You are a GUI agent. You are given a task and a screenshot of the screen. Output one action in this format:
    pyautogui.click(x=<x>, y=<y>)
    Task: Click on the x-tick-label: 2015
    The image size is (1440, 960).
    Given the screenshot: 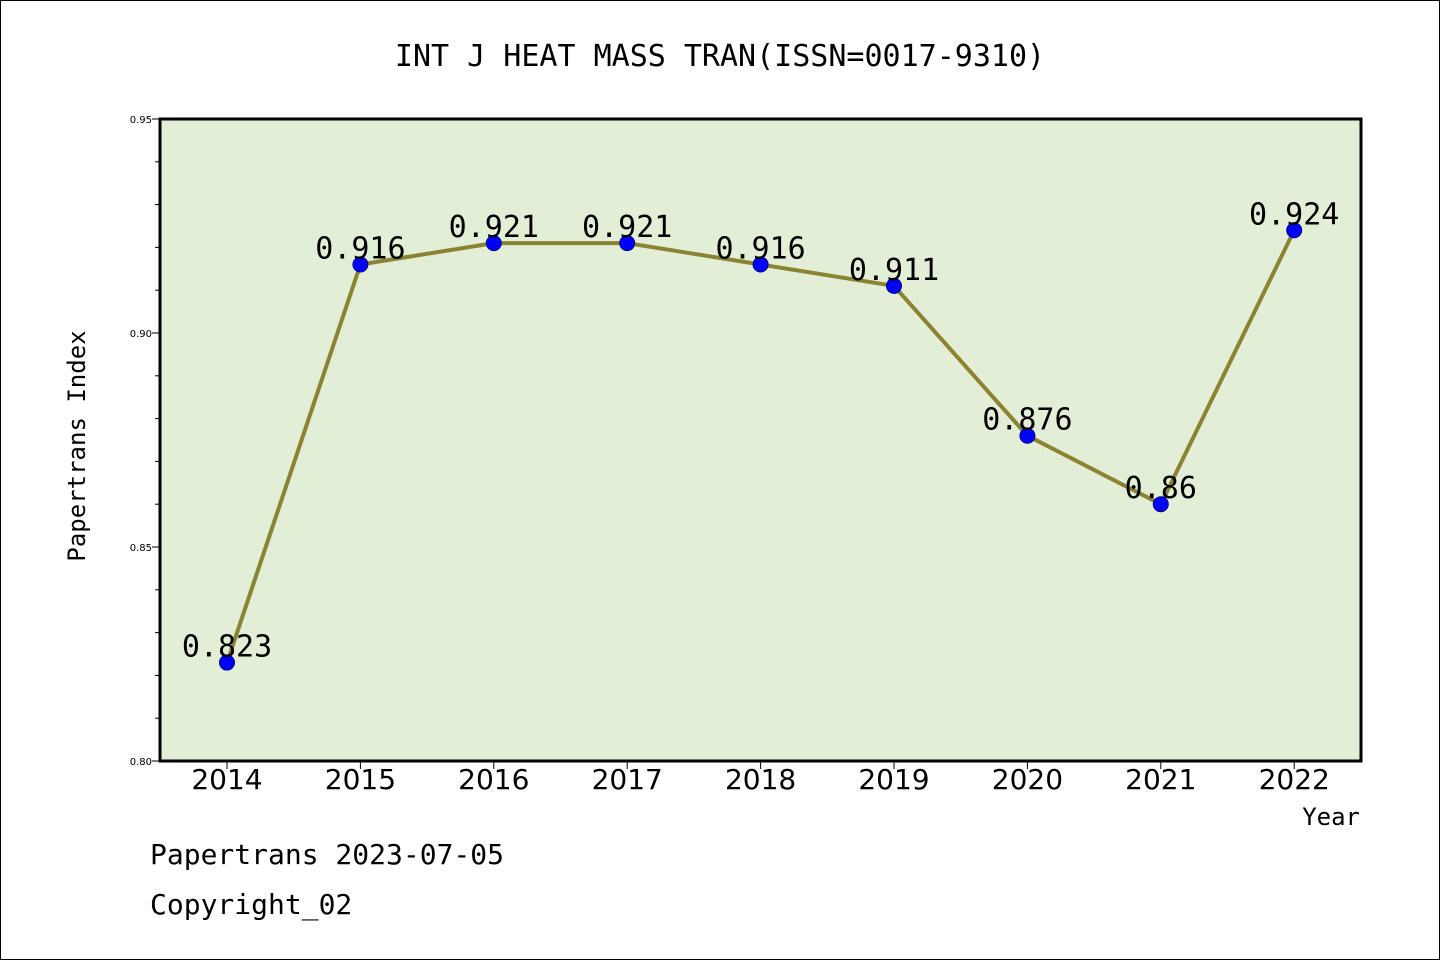 What is the action you would take?
    pyautogui.click(x=360, y=779)
    